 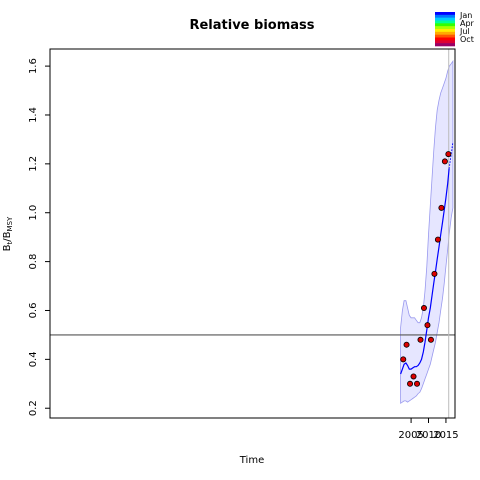 I want to click on legend-label: Oct, so click(x=467, y=39).